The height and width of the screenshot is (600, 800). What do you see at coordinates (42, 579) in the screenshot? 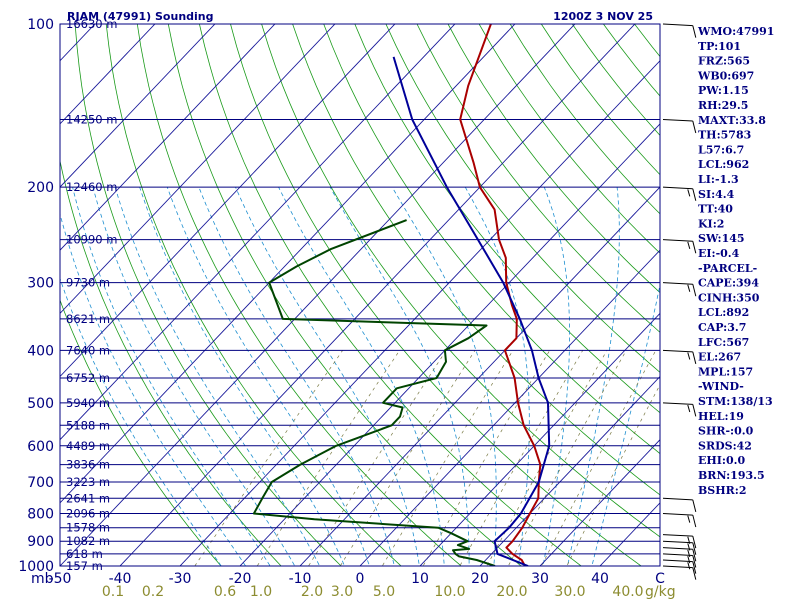
I see `pressure-unit-label: mb` at bounding box center [42, 579].